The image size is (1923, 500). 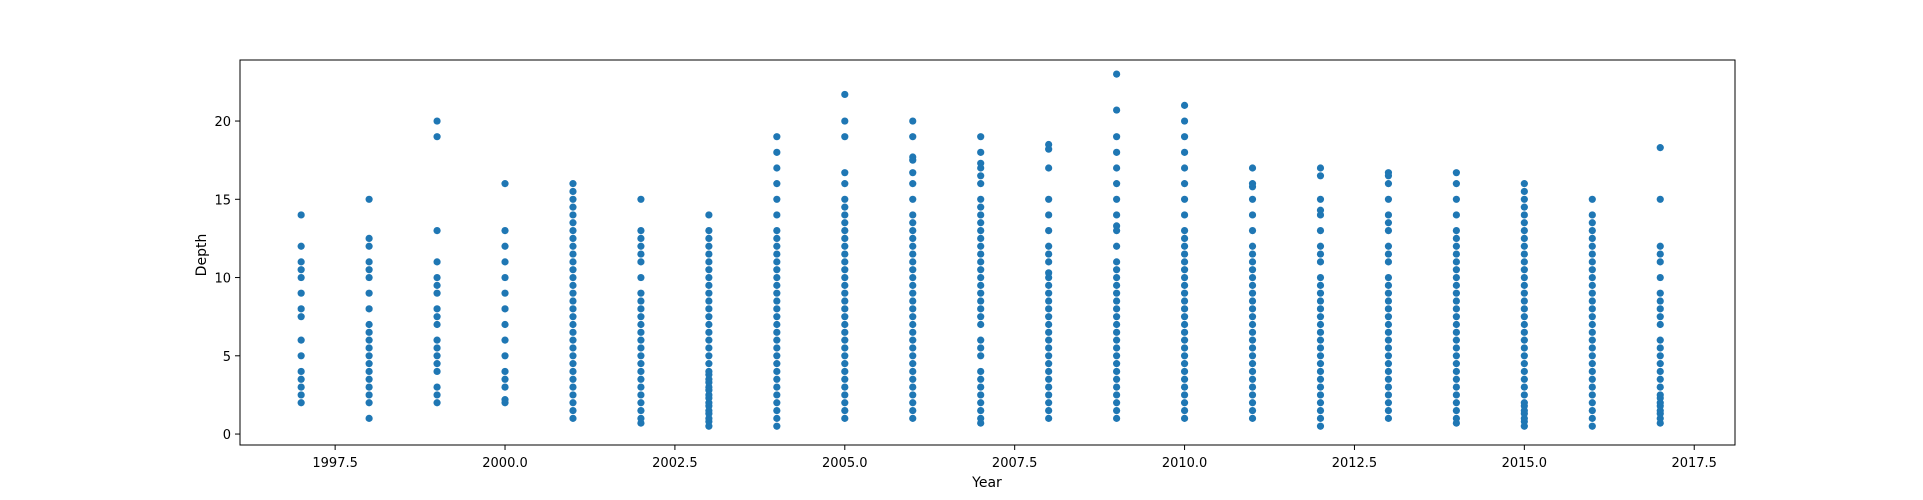 What do you see at coordinates (222, 122) in the screenshot?
I see `y-tick-label: 20` at bounding box center [222, 122].